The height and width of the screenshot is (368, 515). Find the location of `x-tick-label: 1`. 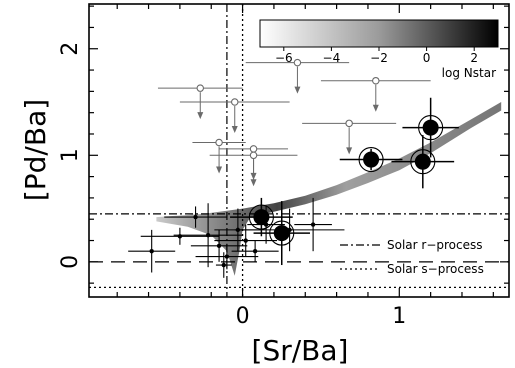

x-tick-label: 1 is located at coordinates (399, 316).